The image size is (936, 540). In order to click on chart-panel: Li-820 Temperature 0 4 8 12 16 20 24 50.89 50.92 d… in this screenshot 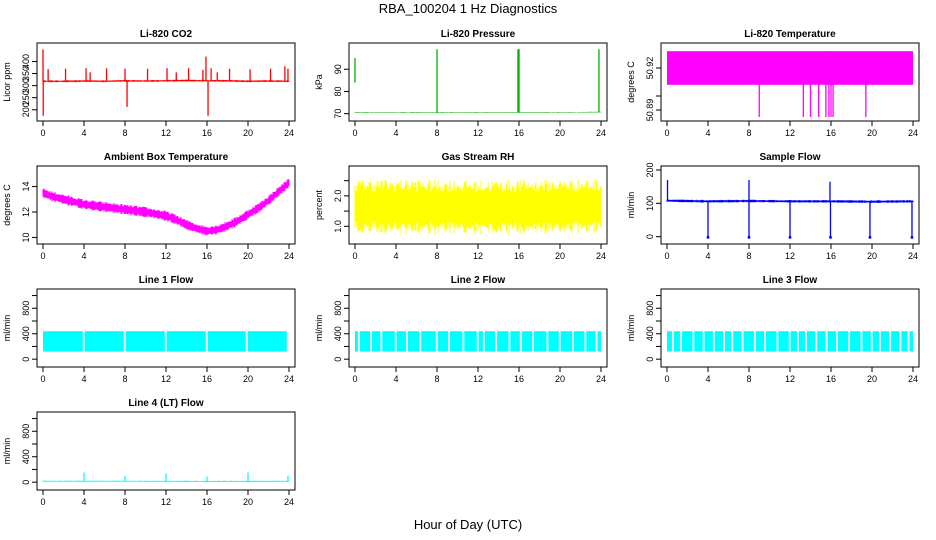, I will do `click(773, 83)`.